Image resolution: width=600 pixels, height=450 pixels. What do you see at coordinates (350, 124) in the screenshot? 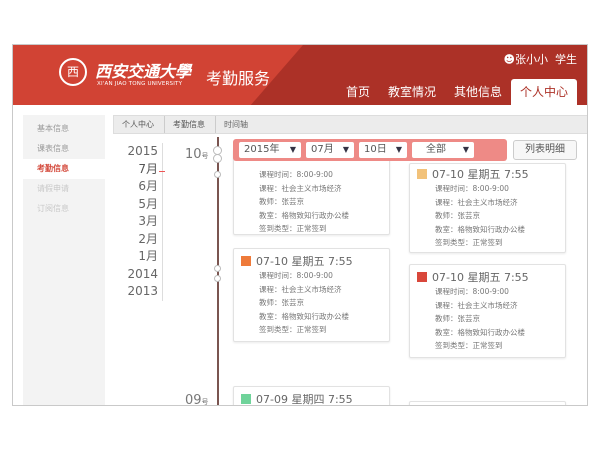
I see `breadcrumb: 个人中心 考勤信息 时间轴` at bounding box center [350, 124].